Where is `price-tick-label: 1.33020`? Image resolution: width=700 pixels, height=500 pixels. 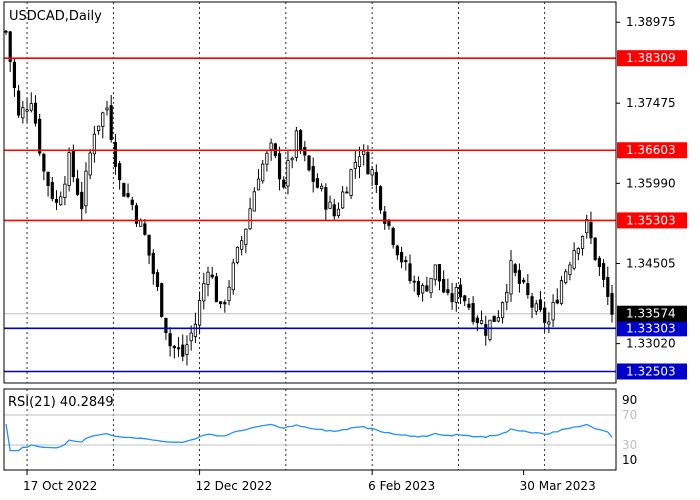 price-tick-label: 1.33020 is located at coordinates (651, 344).